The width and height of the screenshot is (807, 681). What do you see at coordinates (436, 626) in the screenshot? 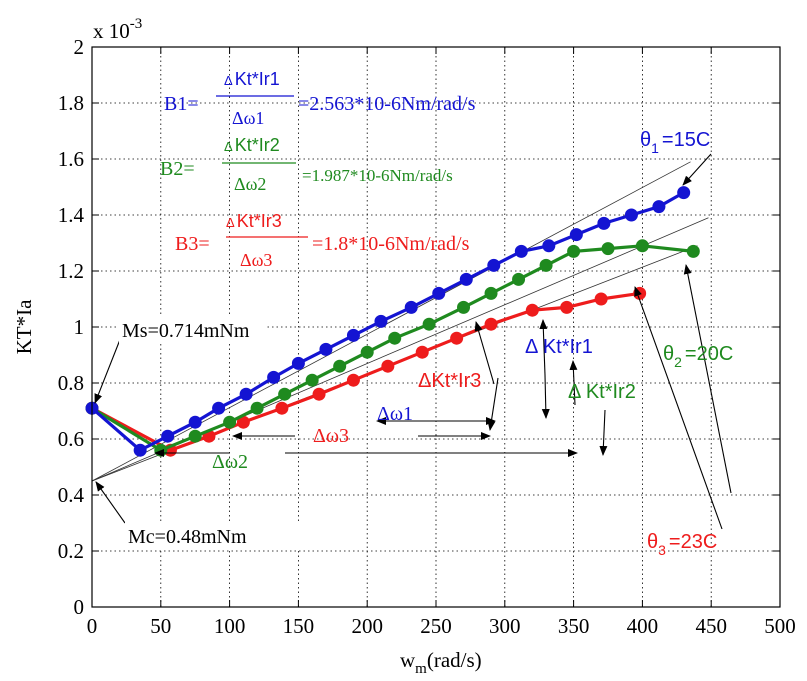
I see `x-tick-label: 250` at bounding box center [436, 626].